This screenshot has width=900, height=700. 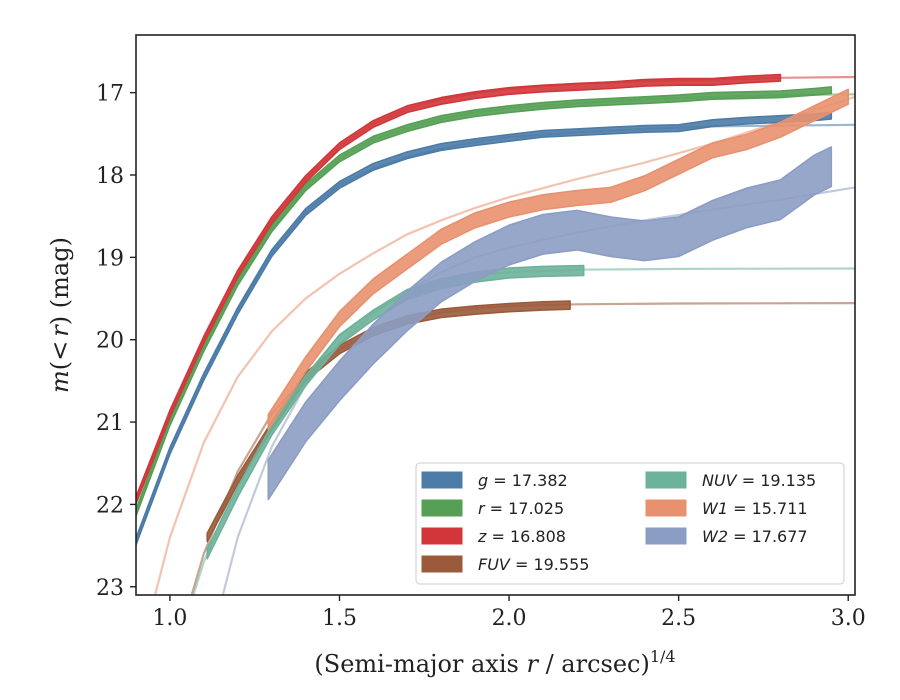 I want to click on legend-label-w1: W1 = 15.711, so click(x=755, y=508).